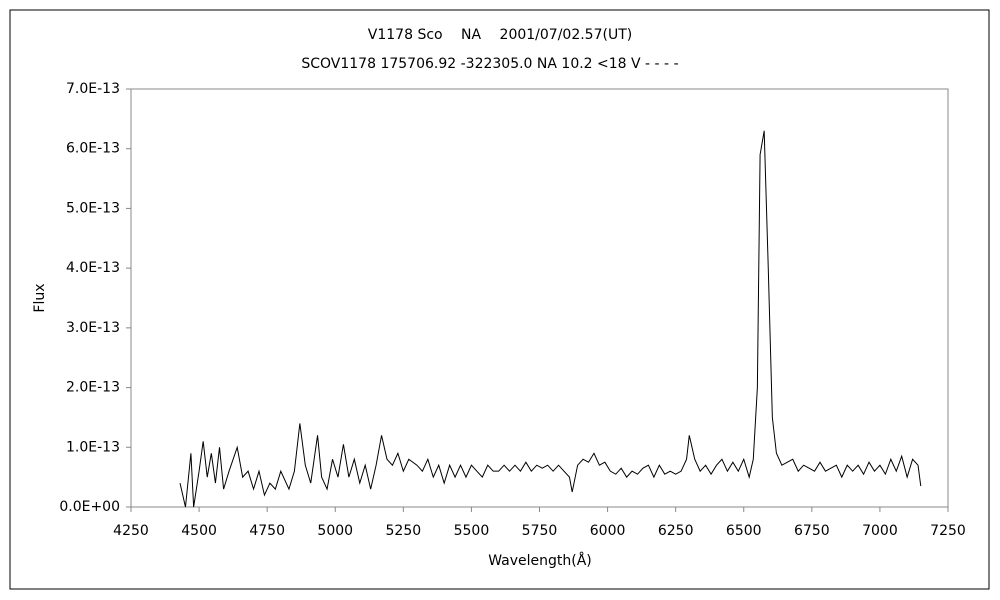 Image resolution: width=1000 pixels, height=600 pixels. I want to click on x-tick-label: 6000, so click(608, 531).